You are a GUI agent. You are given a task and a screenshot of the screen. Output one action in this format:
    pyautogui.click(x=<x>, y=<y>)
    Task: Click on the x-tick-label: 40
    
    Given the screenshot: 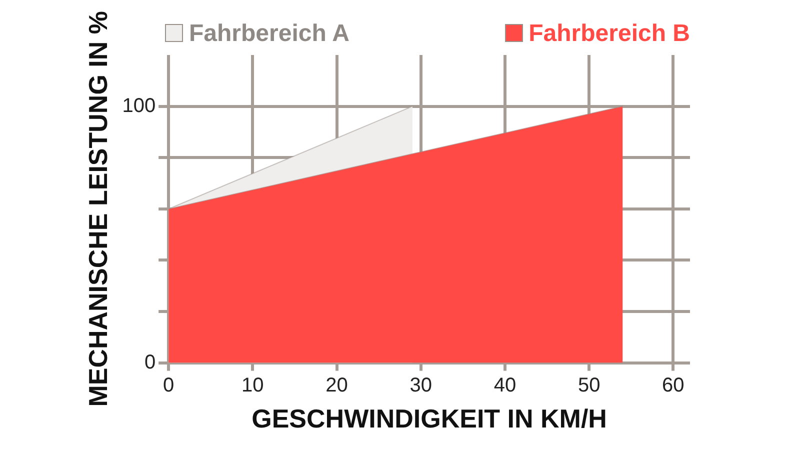 What is the action you would take?
    pyautogui.click(x=505, y=385)
    